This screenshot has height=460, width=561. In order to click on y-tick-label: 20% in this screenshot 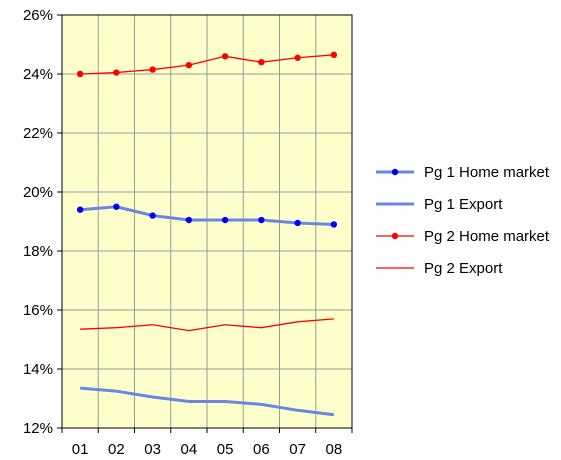, I will do `click(38, 192)`.